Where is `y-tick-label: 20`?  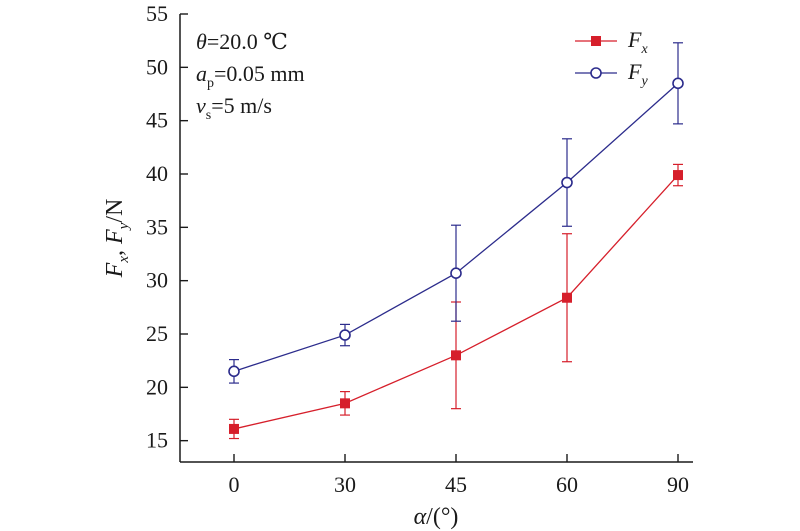 y-tick-label: 20 is located at coordinates (157, 386).